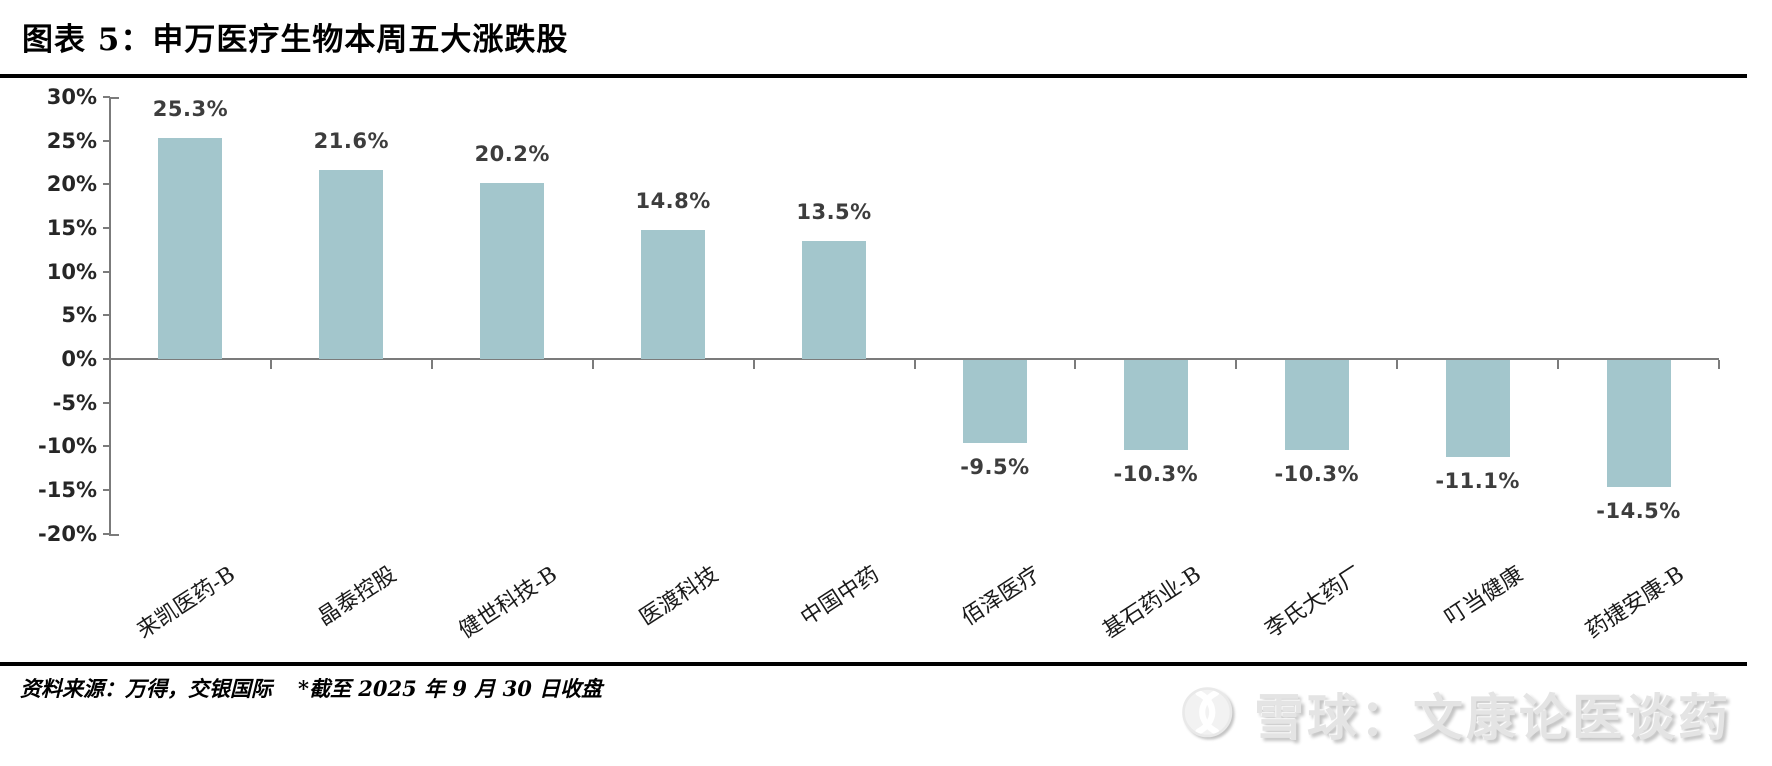  What do you see at coordinates (1638, 510) in the screenshot?
I see `bar-value-label: -14.5%` at bounding box center [1638, 510].